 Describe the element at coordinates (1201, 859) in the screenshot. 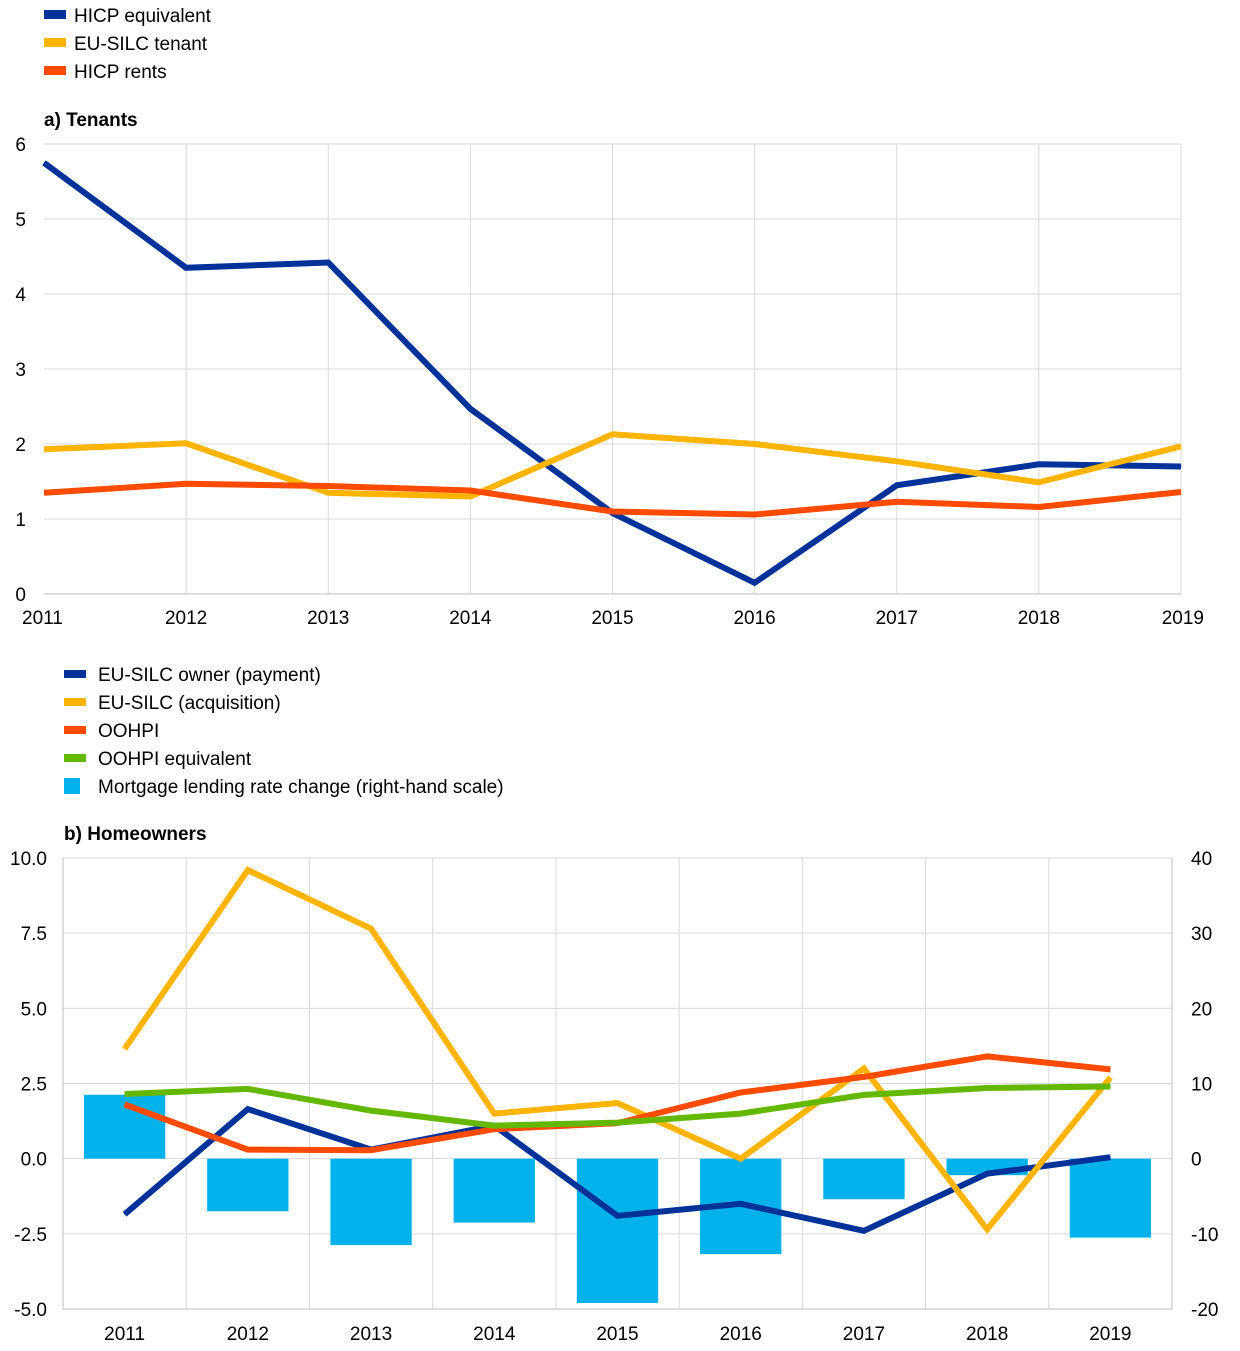

I see `y2-tick-label-b-6: 40` at that location.